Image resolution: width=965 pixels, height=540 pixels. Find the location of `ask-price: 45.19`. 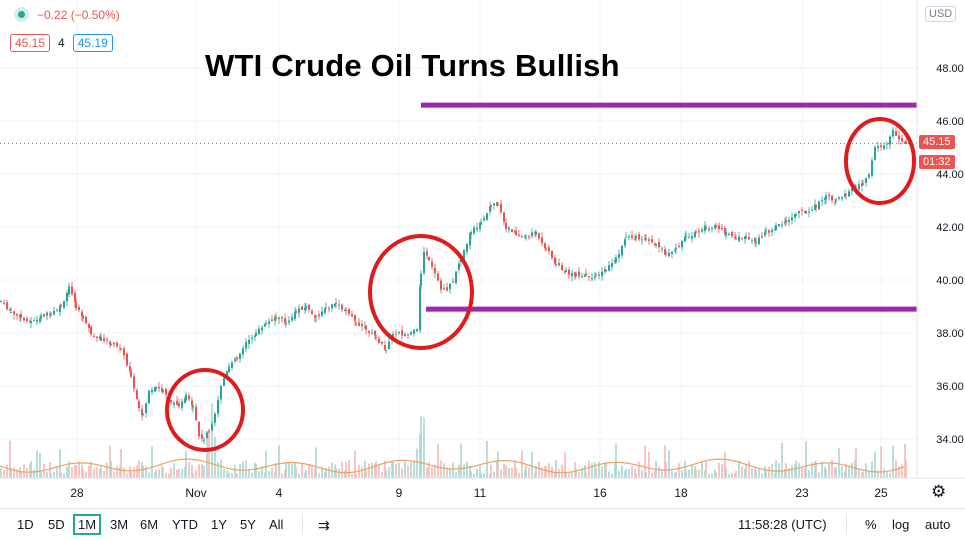

ask-price: 45.19 is located at coordinates (92, 43).